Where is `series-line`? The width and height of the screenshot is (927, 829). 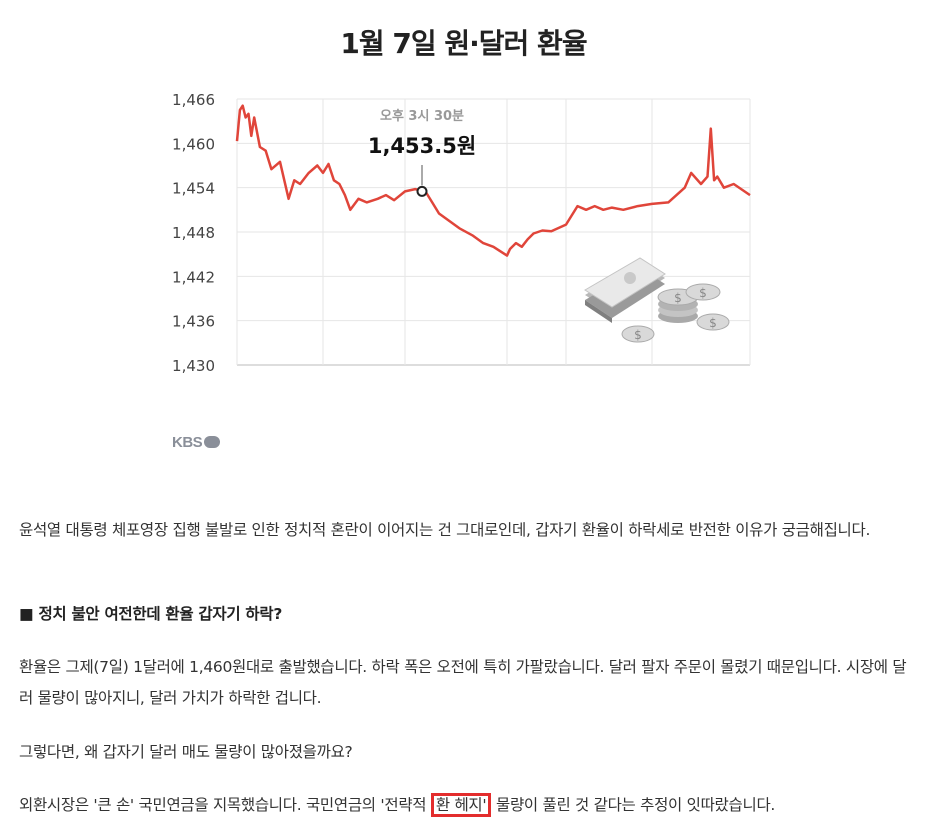
series-line is located at coordinates (493, 180).